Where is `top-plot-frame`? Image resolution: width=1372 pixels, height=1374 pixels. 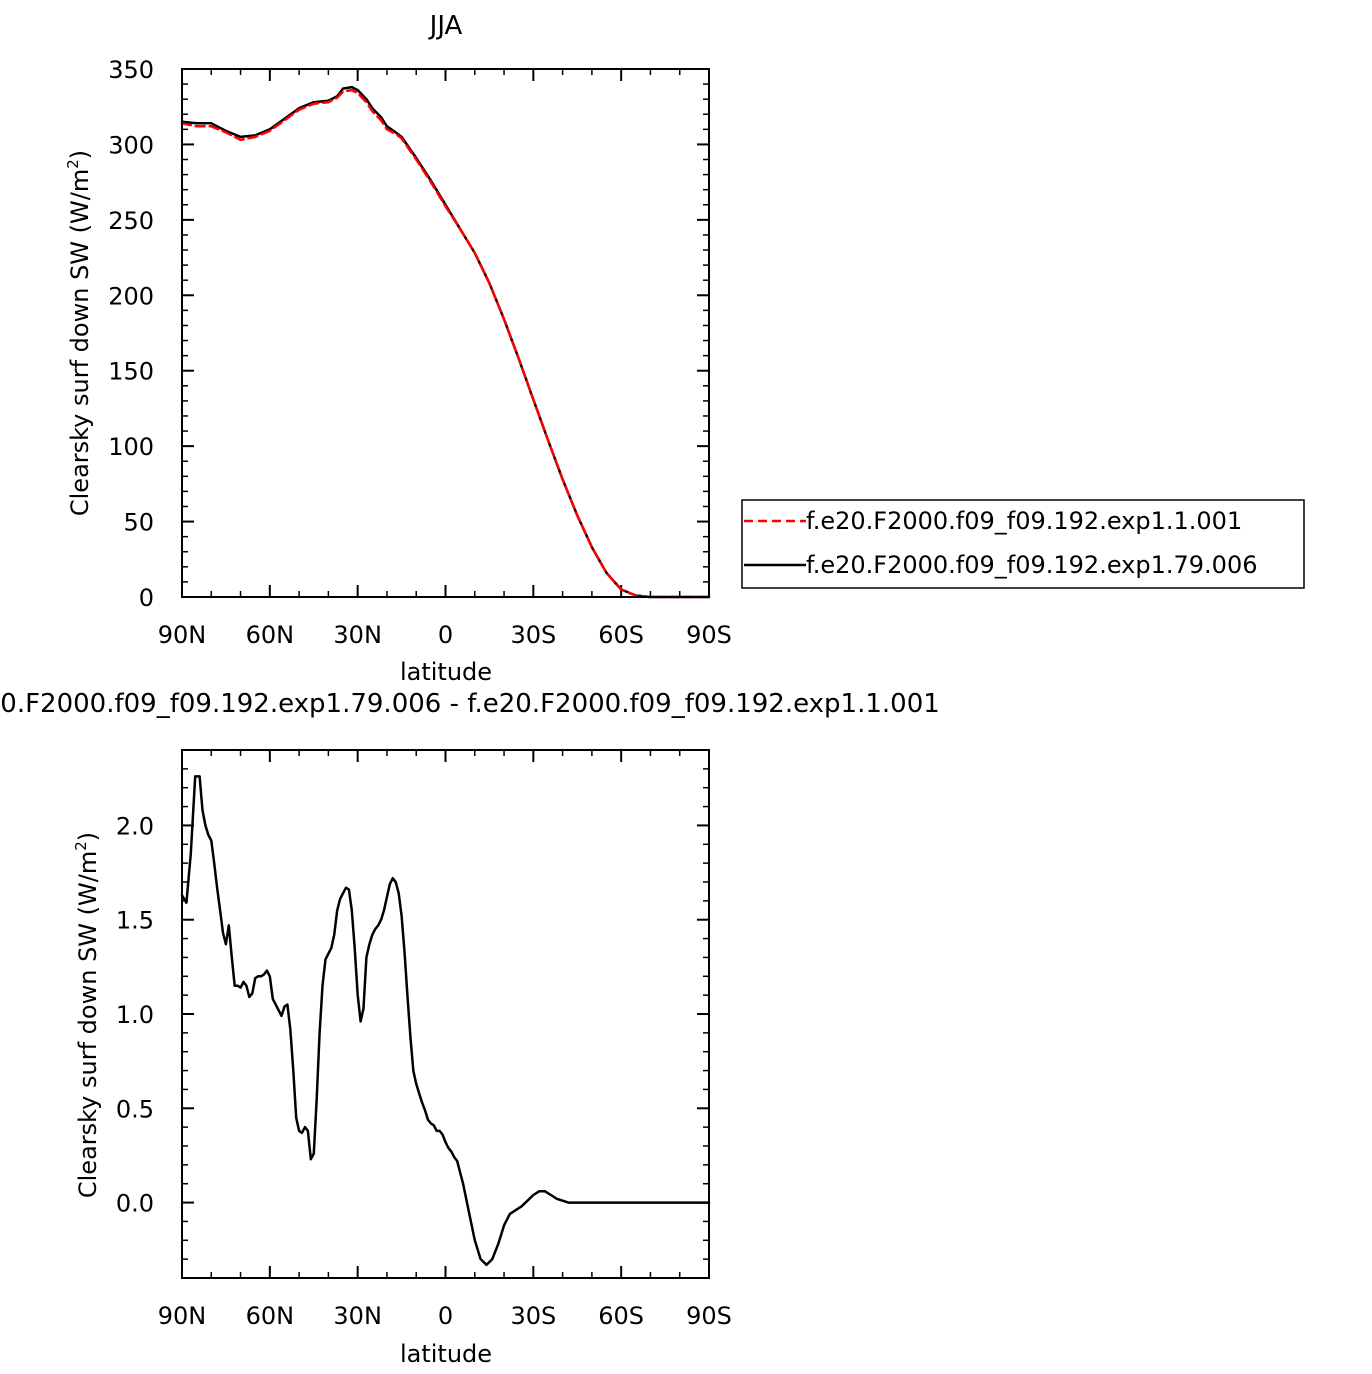 top-plot-frame is located at coordinates (445, 333).